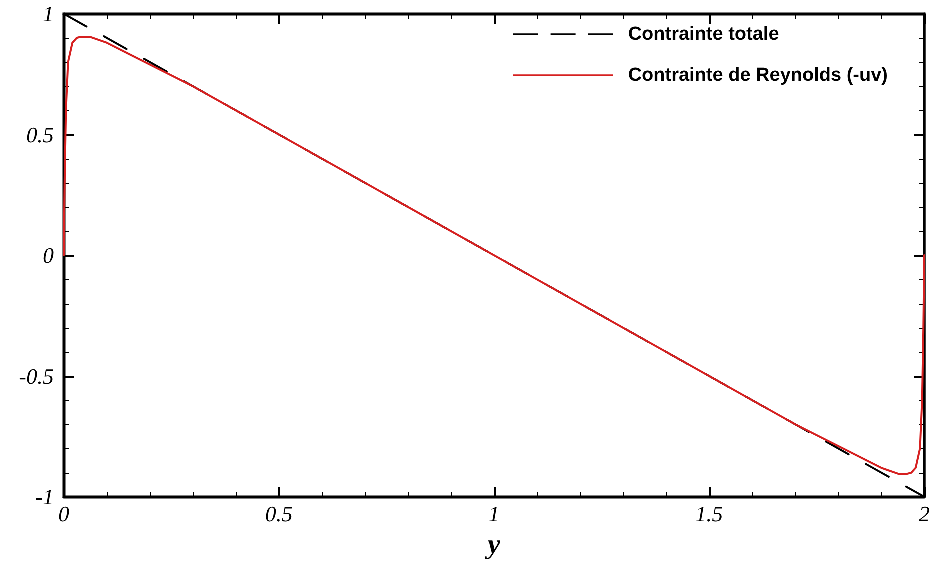 This screenshot has width=933, height=564. I want to click on x-tick-label: 0, so click(64, 514).